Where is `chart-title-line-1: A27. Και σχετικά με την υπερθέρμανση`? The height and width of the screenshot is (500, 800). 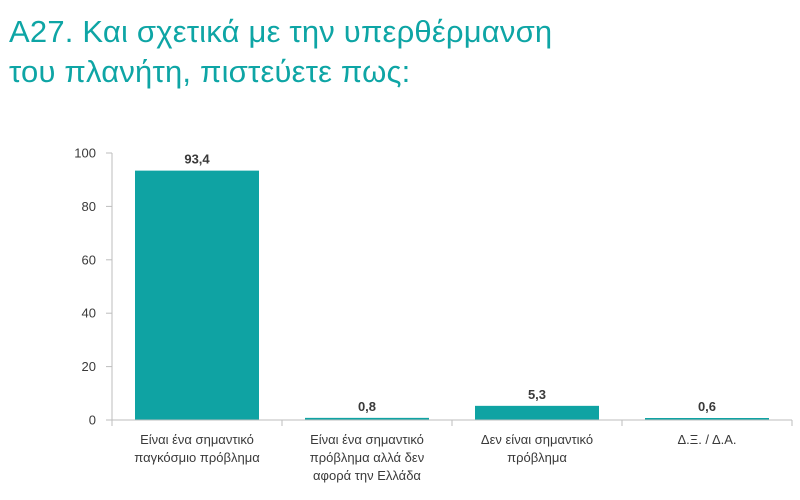 chart-title-line-1: A27. Και σχετικά με την υπερθέρμανση is located at coordinates (281, 31).